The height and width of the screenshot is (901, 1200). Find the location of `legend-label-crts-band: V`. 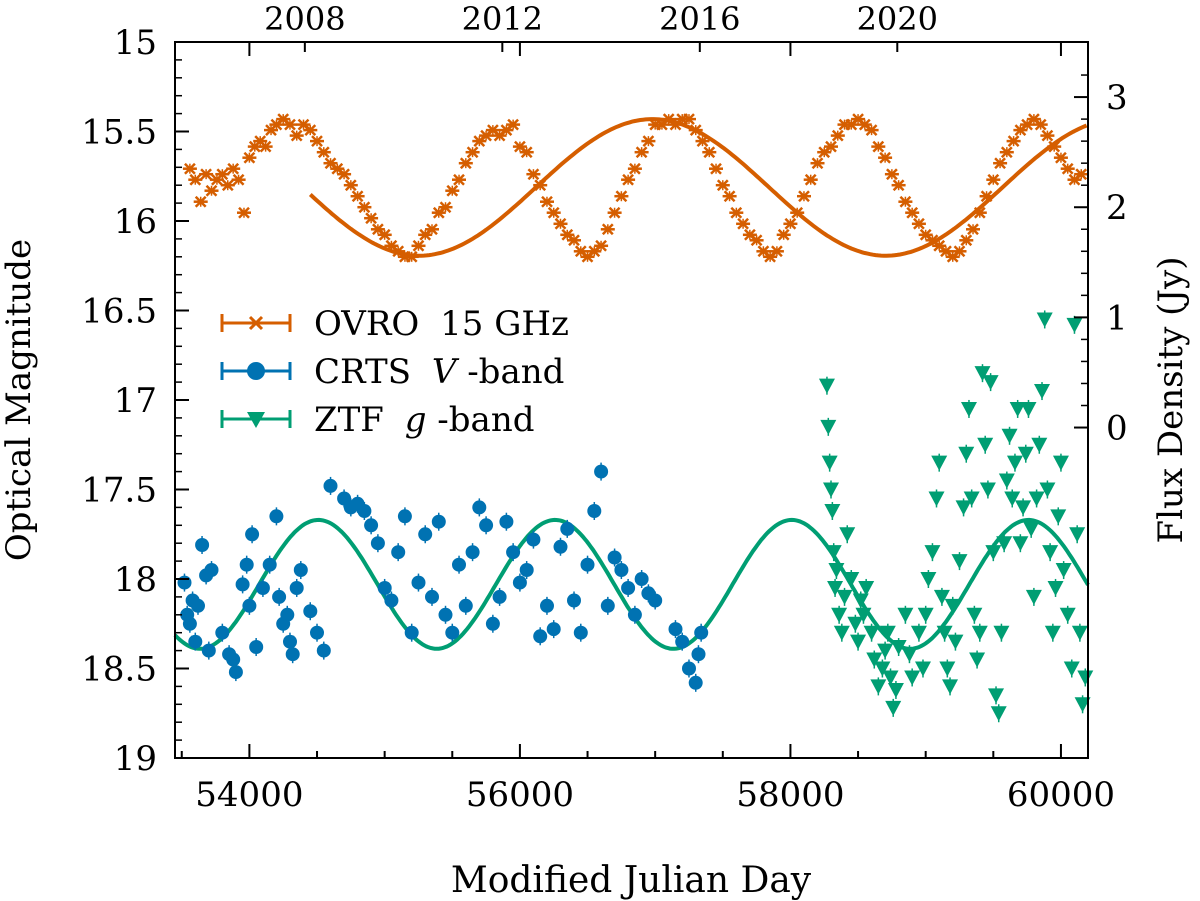

legend-label-crts-band: V is located at coordinates (446, 372).